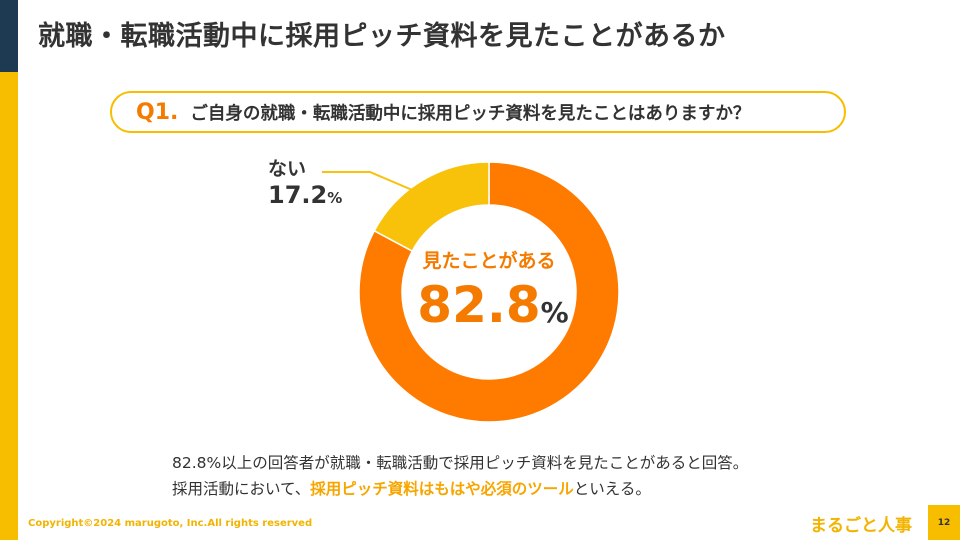 This screenshot has height=540, width=960. What do you see at coordinates (554, 312) in the screenshot?
I see `main-slice-percent-sign: %` at bounding box center [554, 312].